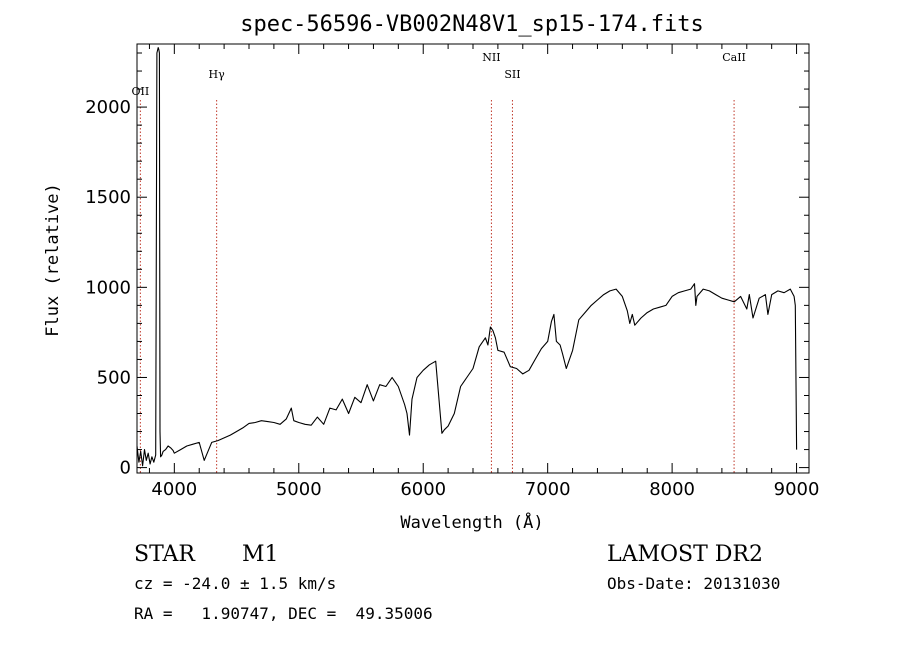 This screenshot has width=900, height=654. Describe the element at coordinates (165, 554) in the screenshot. I see `star-label: STAR` at that location.